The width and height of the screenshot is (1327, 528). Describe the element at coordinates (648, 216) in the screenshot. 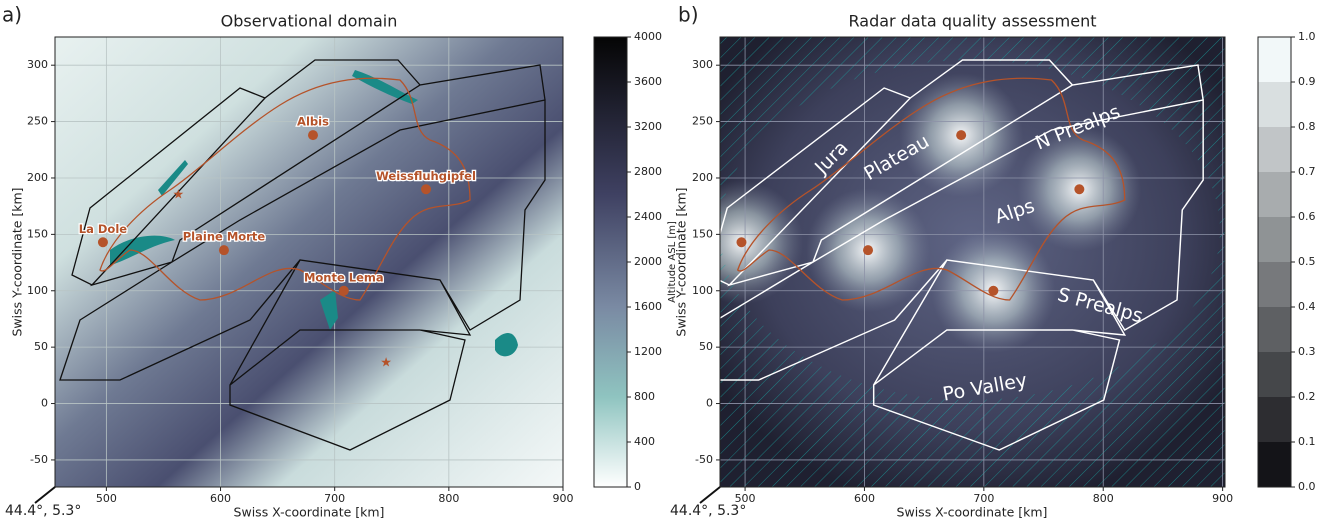

I see `colorbar-tick-label: 2400` at that location.